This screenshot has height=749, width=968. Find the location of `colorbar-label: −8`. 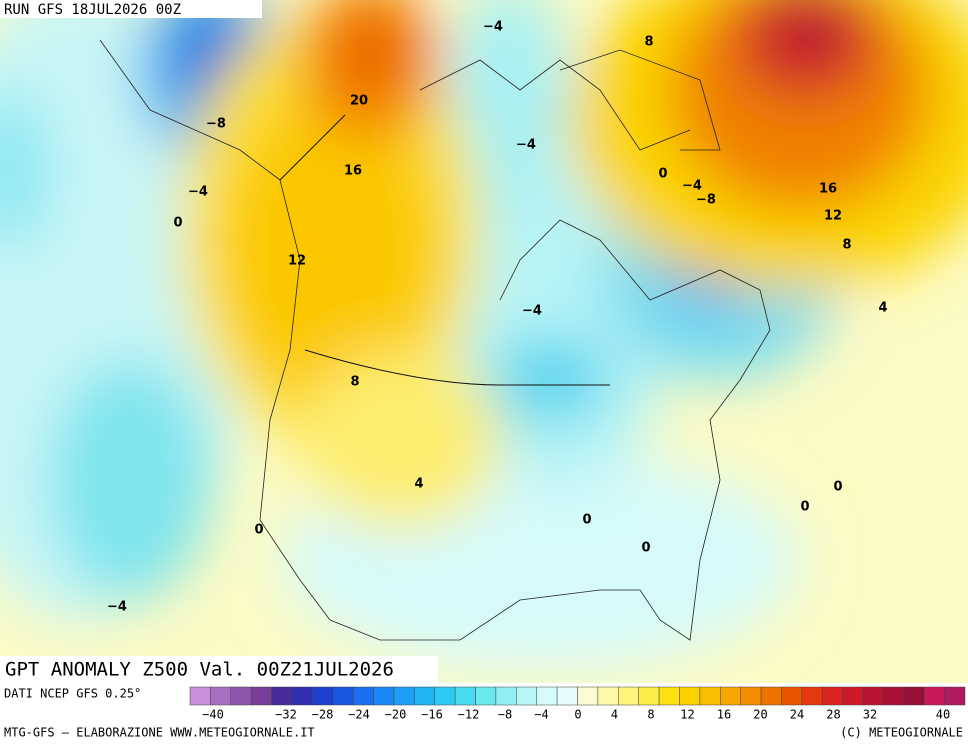

colorbar-label: −8 is located at coordinates (505, 715).